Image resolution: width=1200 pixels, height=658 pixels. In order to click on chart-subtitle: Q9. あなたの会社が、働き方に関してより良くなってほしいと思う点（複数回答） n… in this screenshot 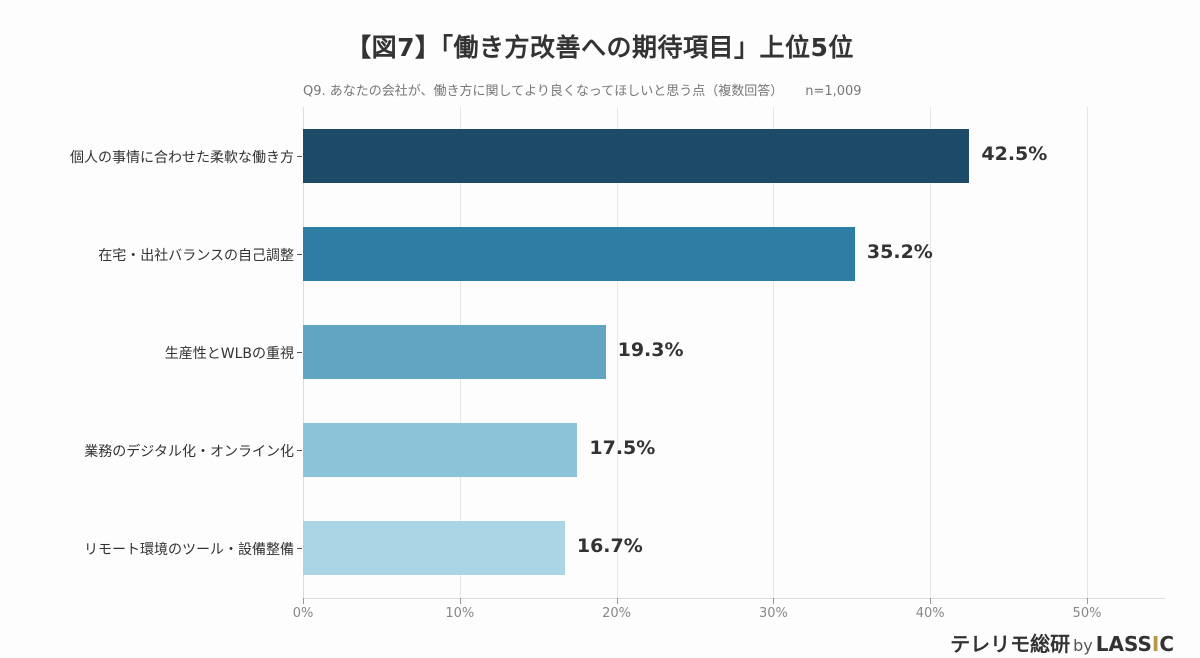, I will do `click(582, 89)`.